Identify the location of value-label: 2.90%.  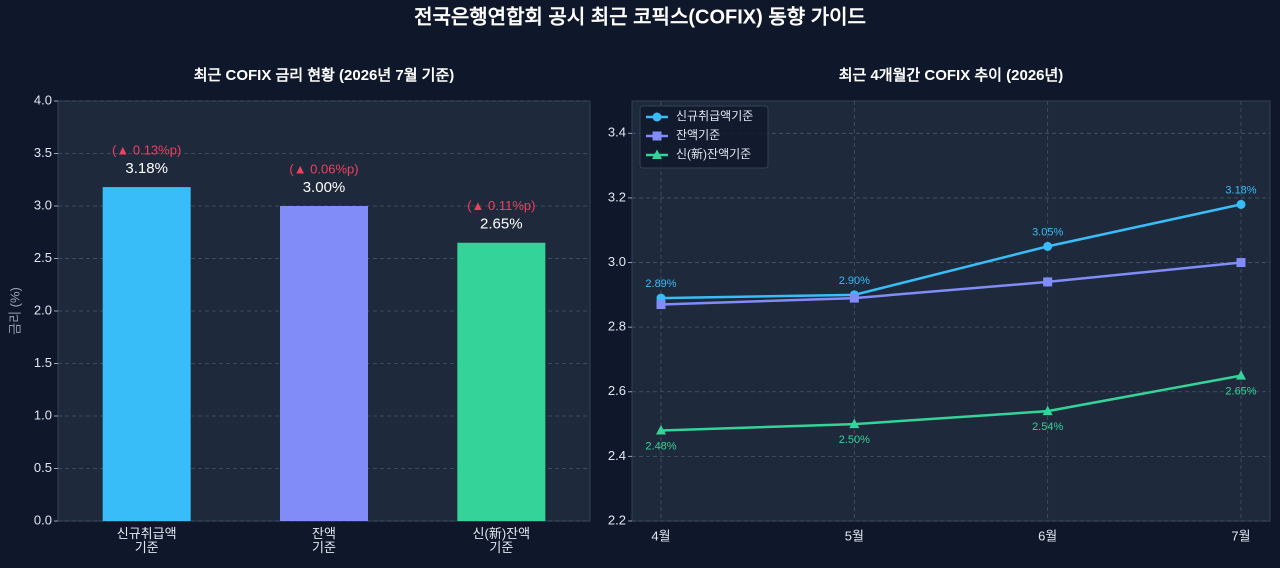
(854, 281).